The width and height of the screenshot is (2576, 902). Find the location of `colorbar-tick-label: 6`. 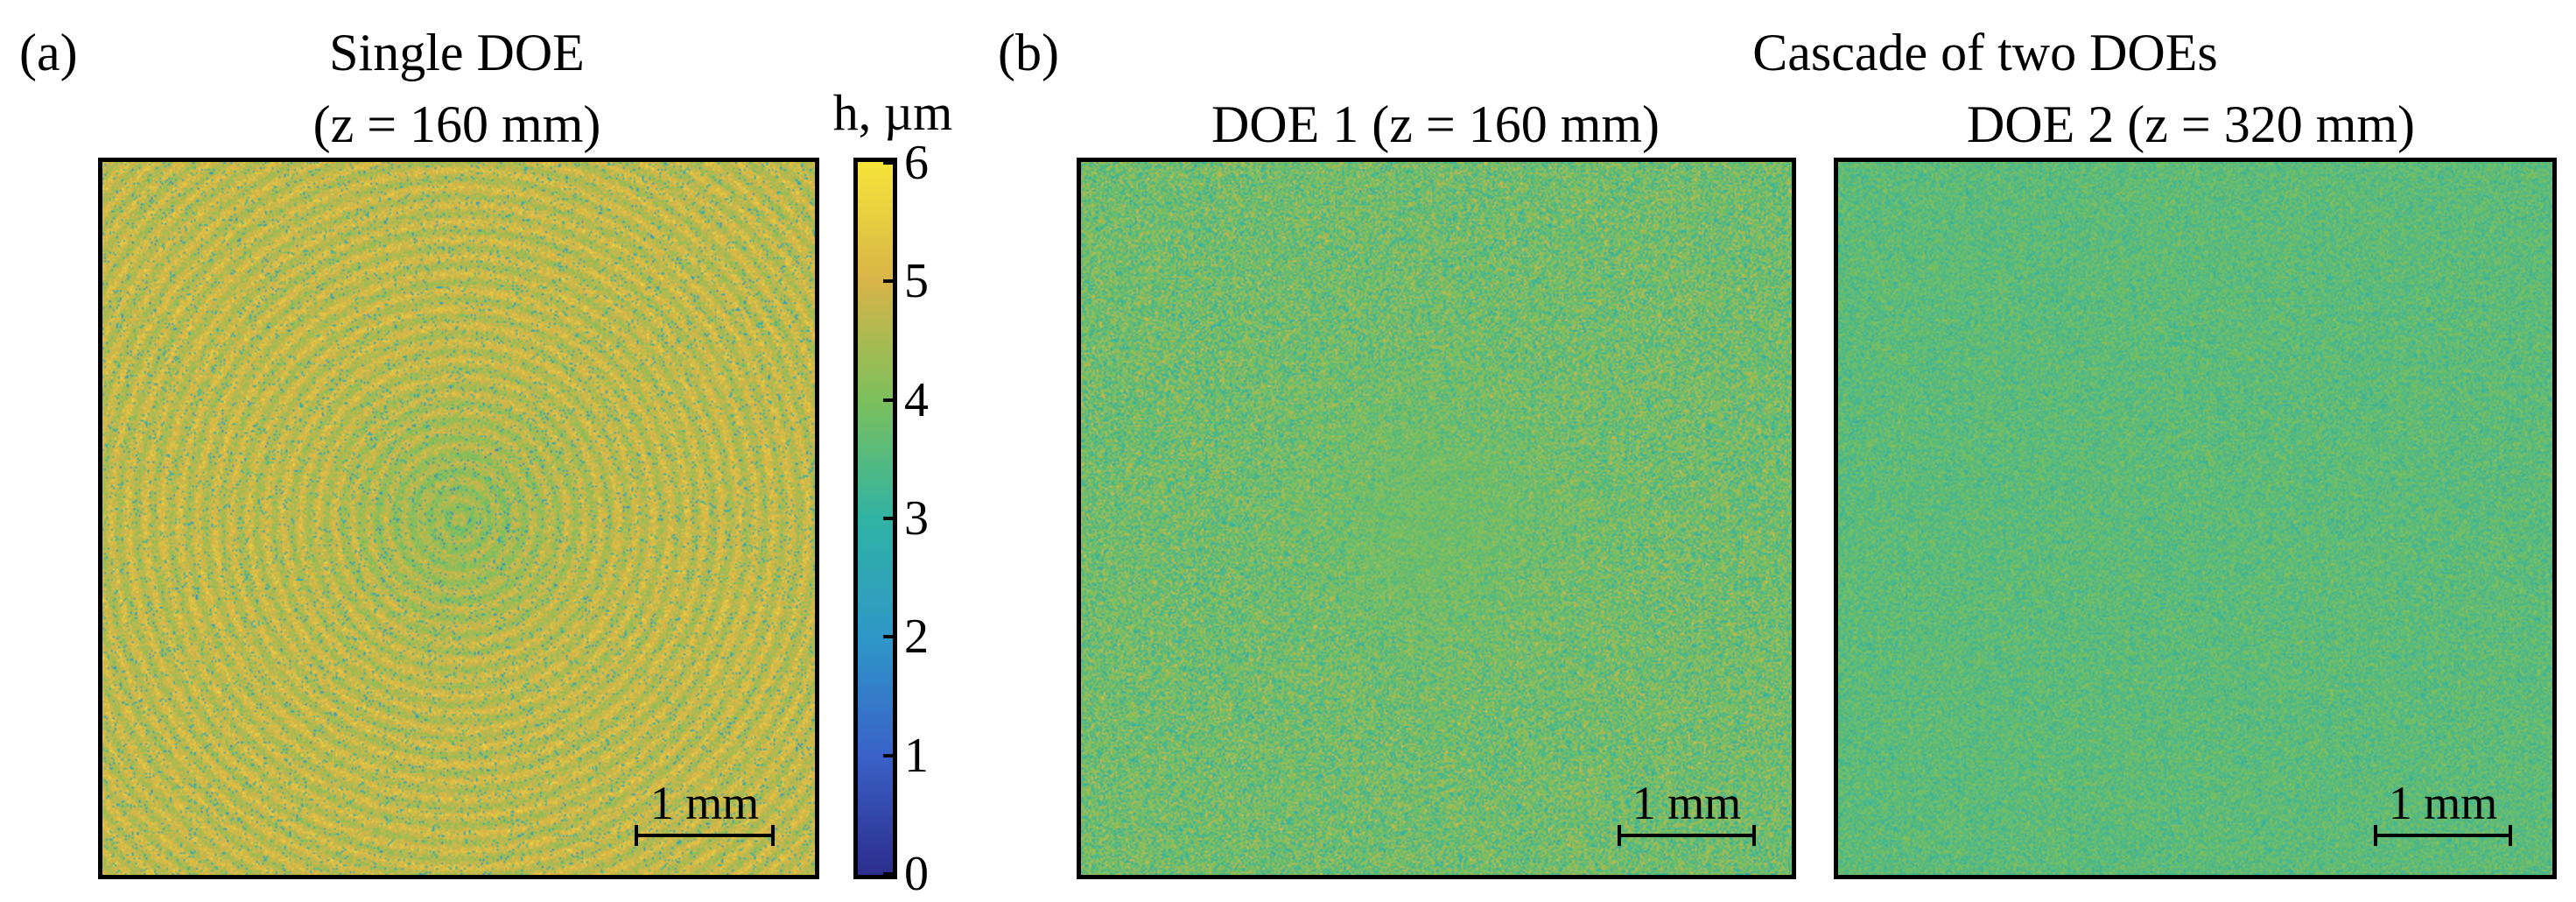

colorbar-tick-label: 6 is located at coordinates (916, 163).